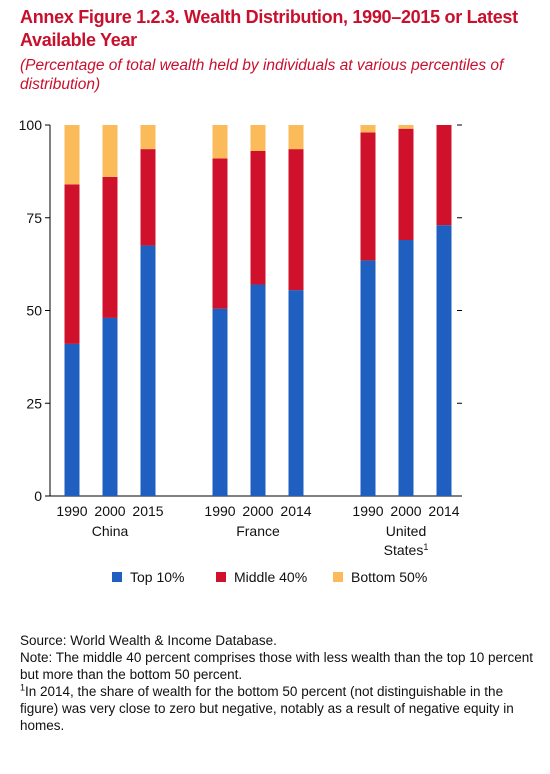 This screenshot has width=550, height=774. What do you see at coordinates (23, 687) in the screenshot?
I see `footnote-mark: 1` at bounding box center [23, 687].